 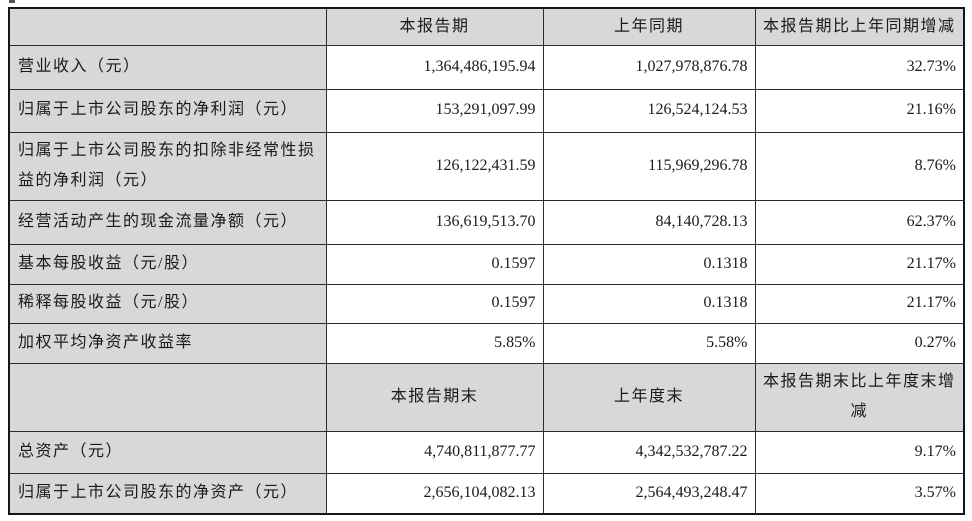 I want to click on header-period-change: 本报告期比上年同期增减, so click(x=859, y=26).